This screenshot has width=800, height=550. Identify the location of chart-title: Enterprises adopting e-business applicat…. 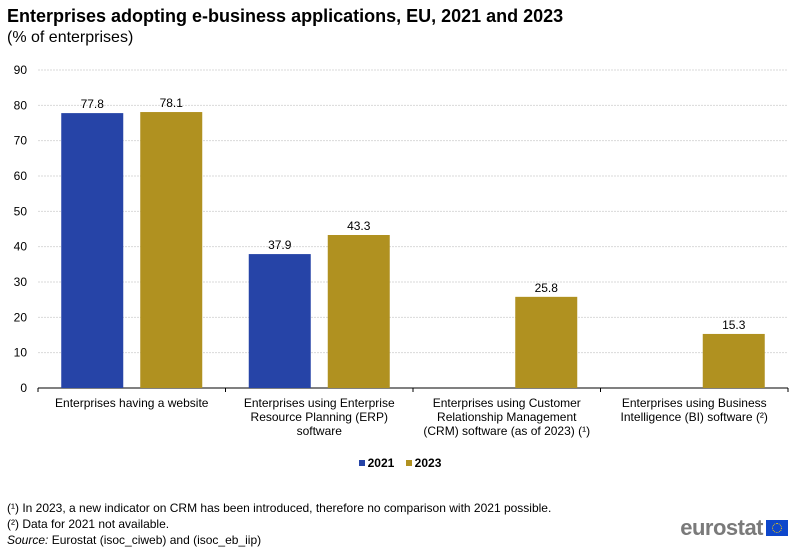
(285, 16).